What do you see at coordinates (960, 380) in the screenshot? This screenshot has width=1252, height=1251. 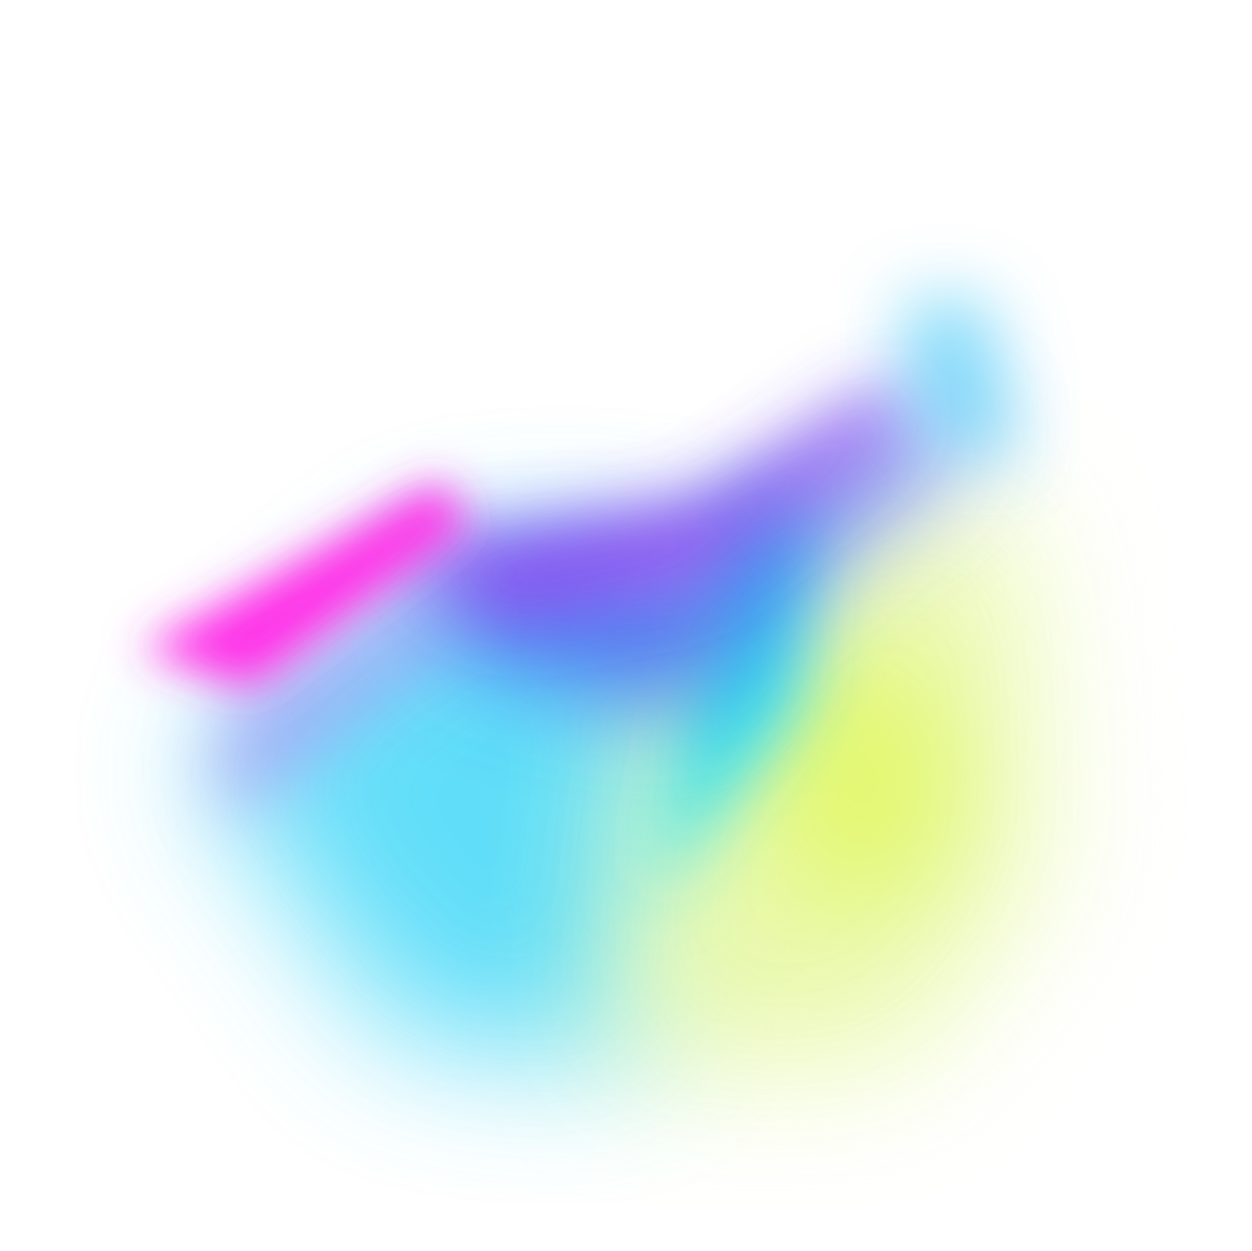 I see `top-cyan` at bounding box center [960, 380].